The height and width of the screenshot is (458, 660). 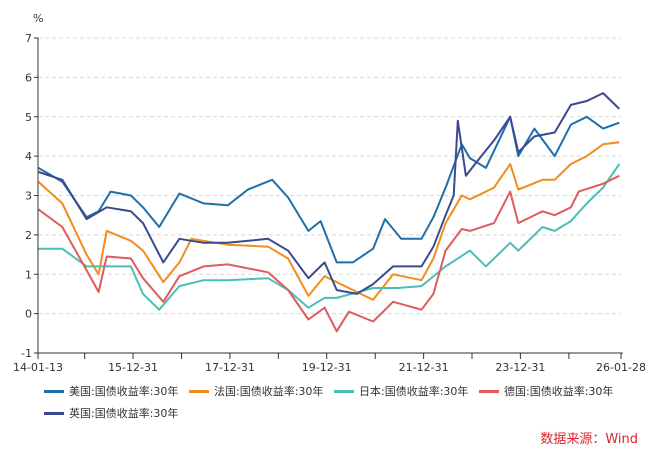 What do you see at coordinates (621, 367) in the screenshot?
I see `x-tick-label: 26-01-28` at bounding box center [621, 367].